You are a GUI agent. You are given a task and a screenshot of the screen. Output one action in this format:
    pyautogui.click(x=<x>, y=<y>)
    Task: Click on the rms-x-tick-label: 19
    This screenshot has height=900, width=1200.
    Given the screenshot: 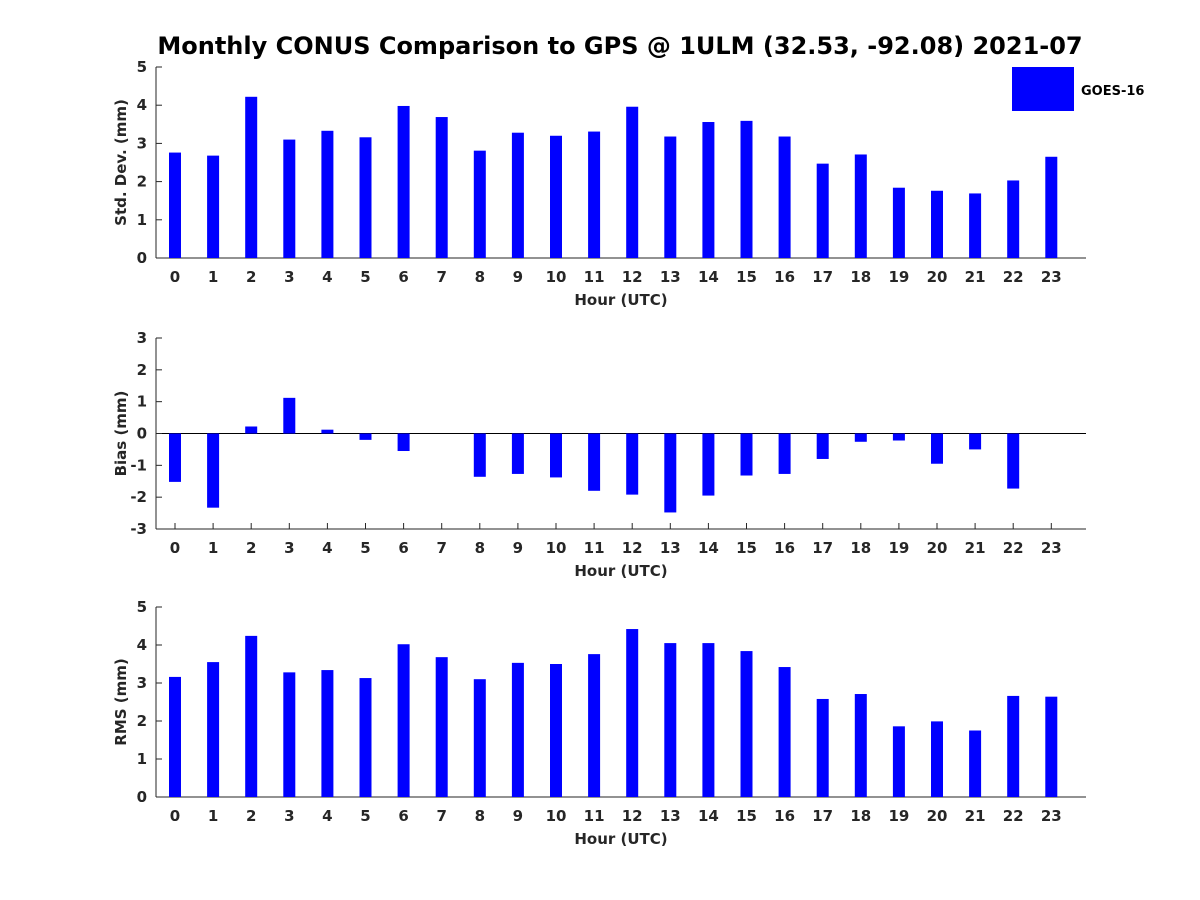 What is the action you would take?
    pyautogui.click(x=898, y=816)
    